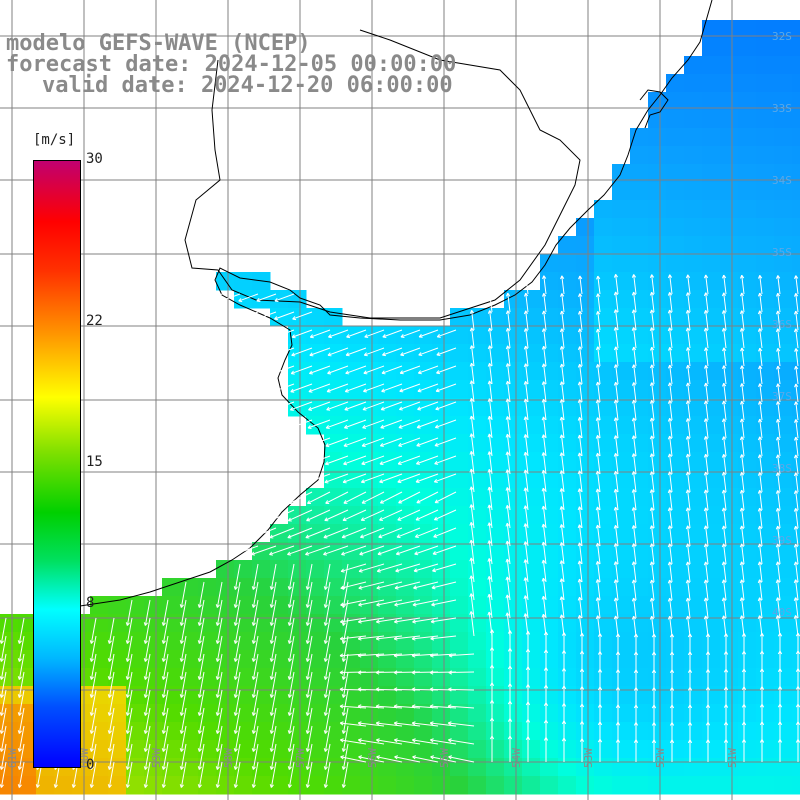 This screenshot has height=800, width=800. Describe the element at coordinates (782, 612) in the screenshot. I see `latitude-label: 40S` at that location.